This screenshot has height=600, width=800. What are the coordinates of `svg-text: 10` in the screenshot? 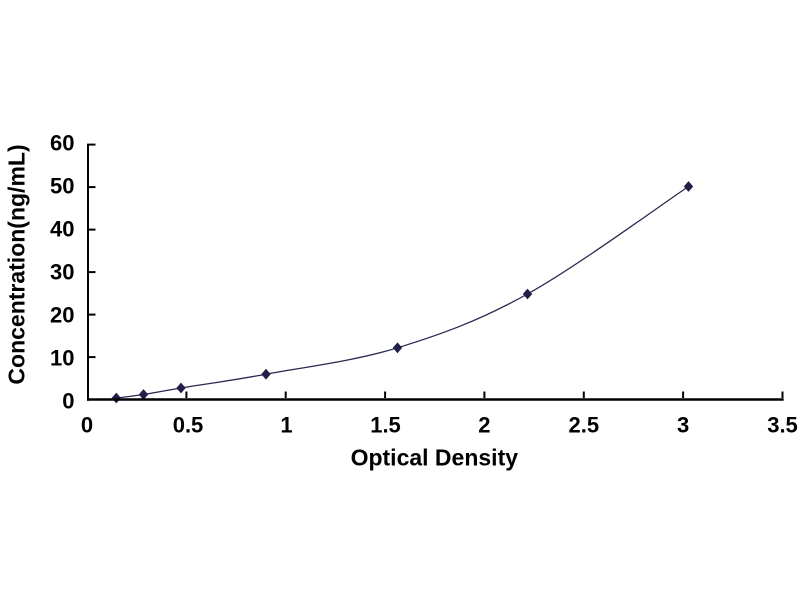 It's located at (62, 358).